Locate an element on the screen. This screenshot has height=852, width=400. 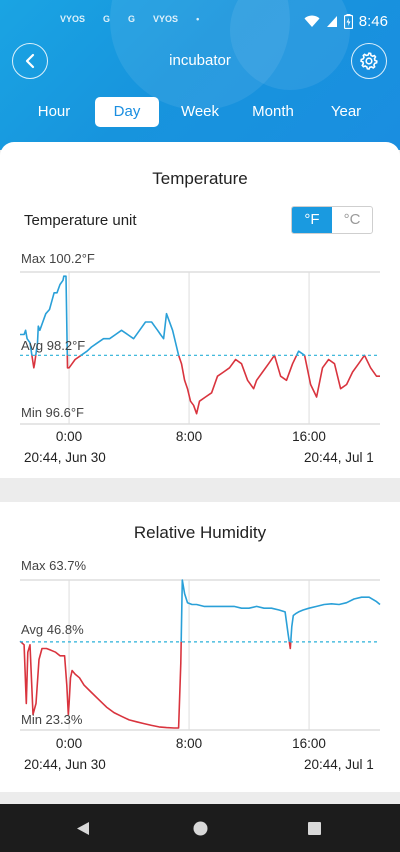
back-triangle-icon is located at coordinates (83, 828).